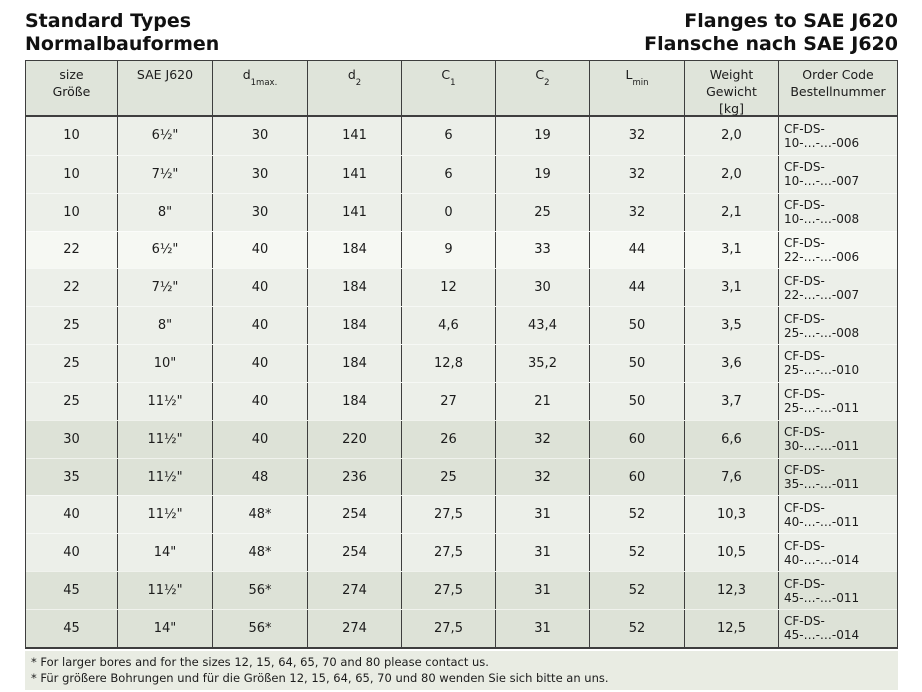 The height and width of the screenshot is (692, 922). What do you see at coordinates (543, 250) in the screenshot?
I see `cell-c2: 33` at bounding box center [543, 250].